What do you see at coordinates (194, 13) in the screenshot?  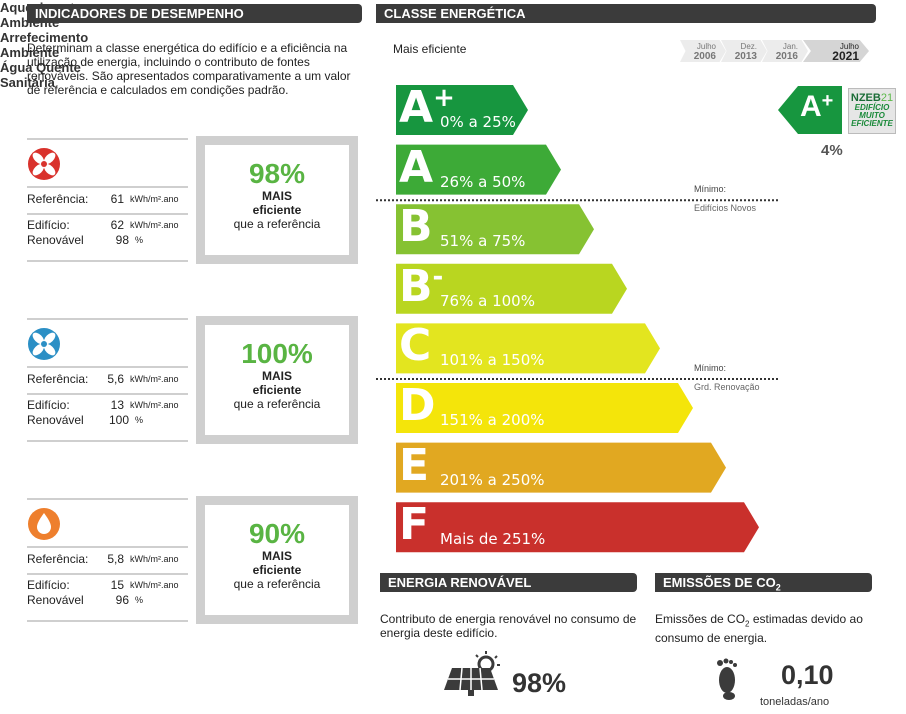 I see `section-header: INDICADORES DE DESEMPENHO` at bounding box center [194, 13].